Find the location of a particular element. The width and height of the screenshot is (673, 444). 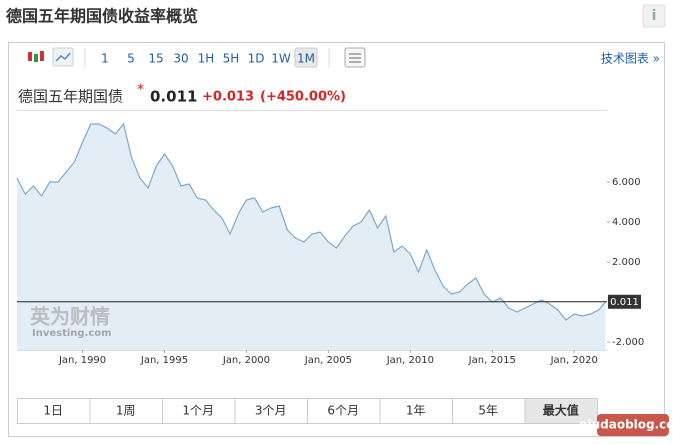

range-tab-label: 1年 is located at coordinates (416, 411).